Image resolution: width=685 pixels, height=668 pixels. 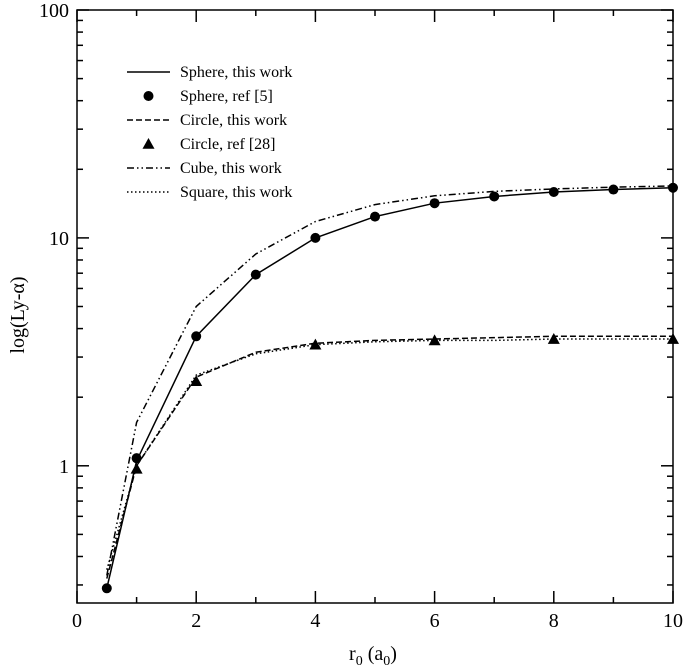 I want to click on y-tick-label: 100, so click(x=54, y=11).